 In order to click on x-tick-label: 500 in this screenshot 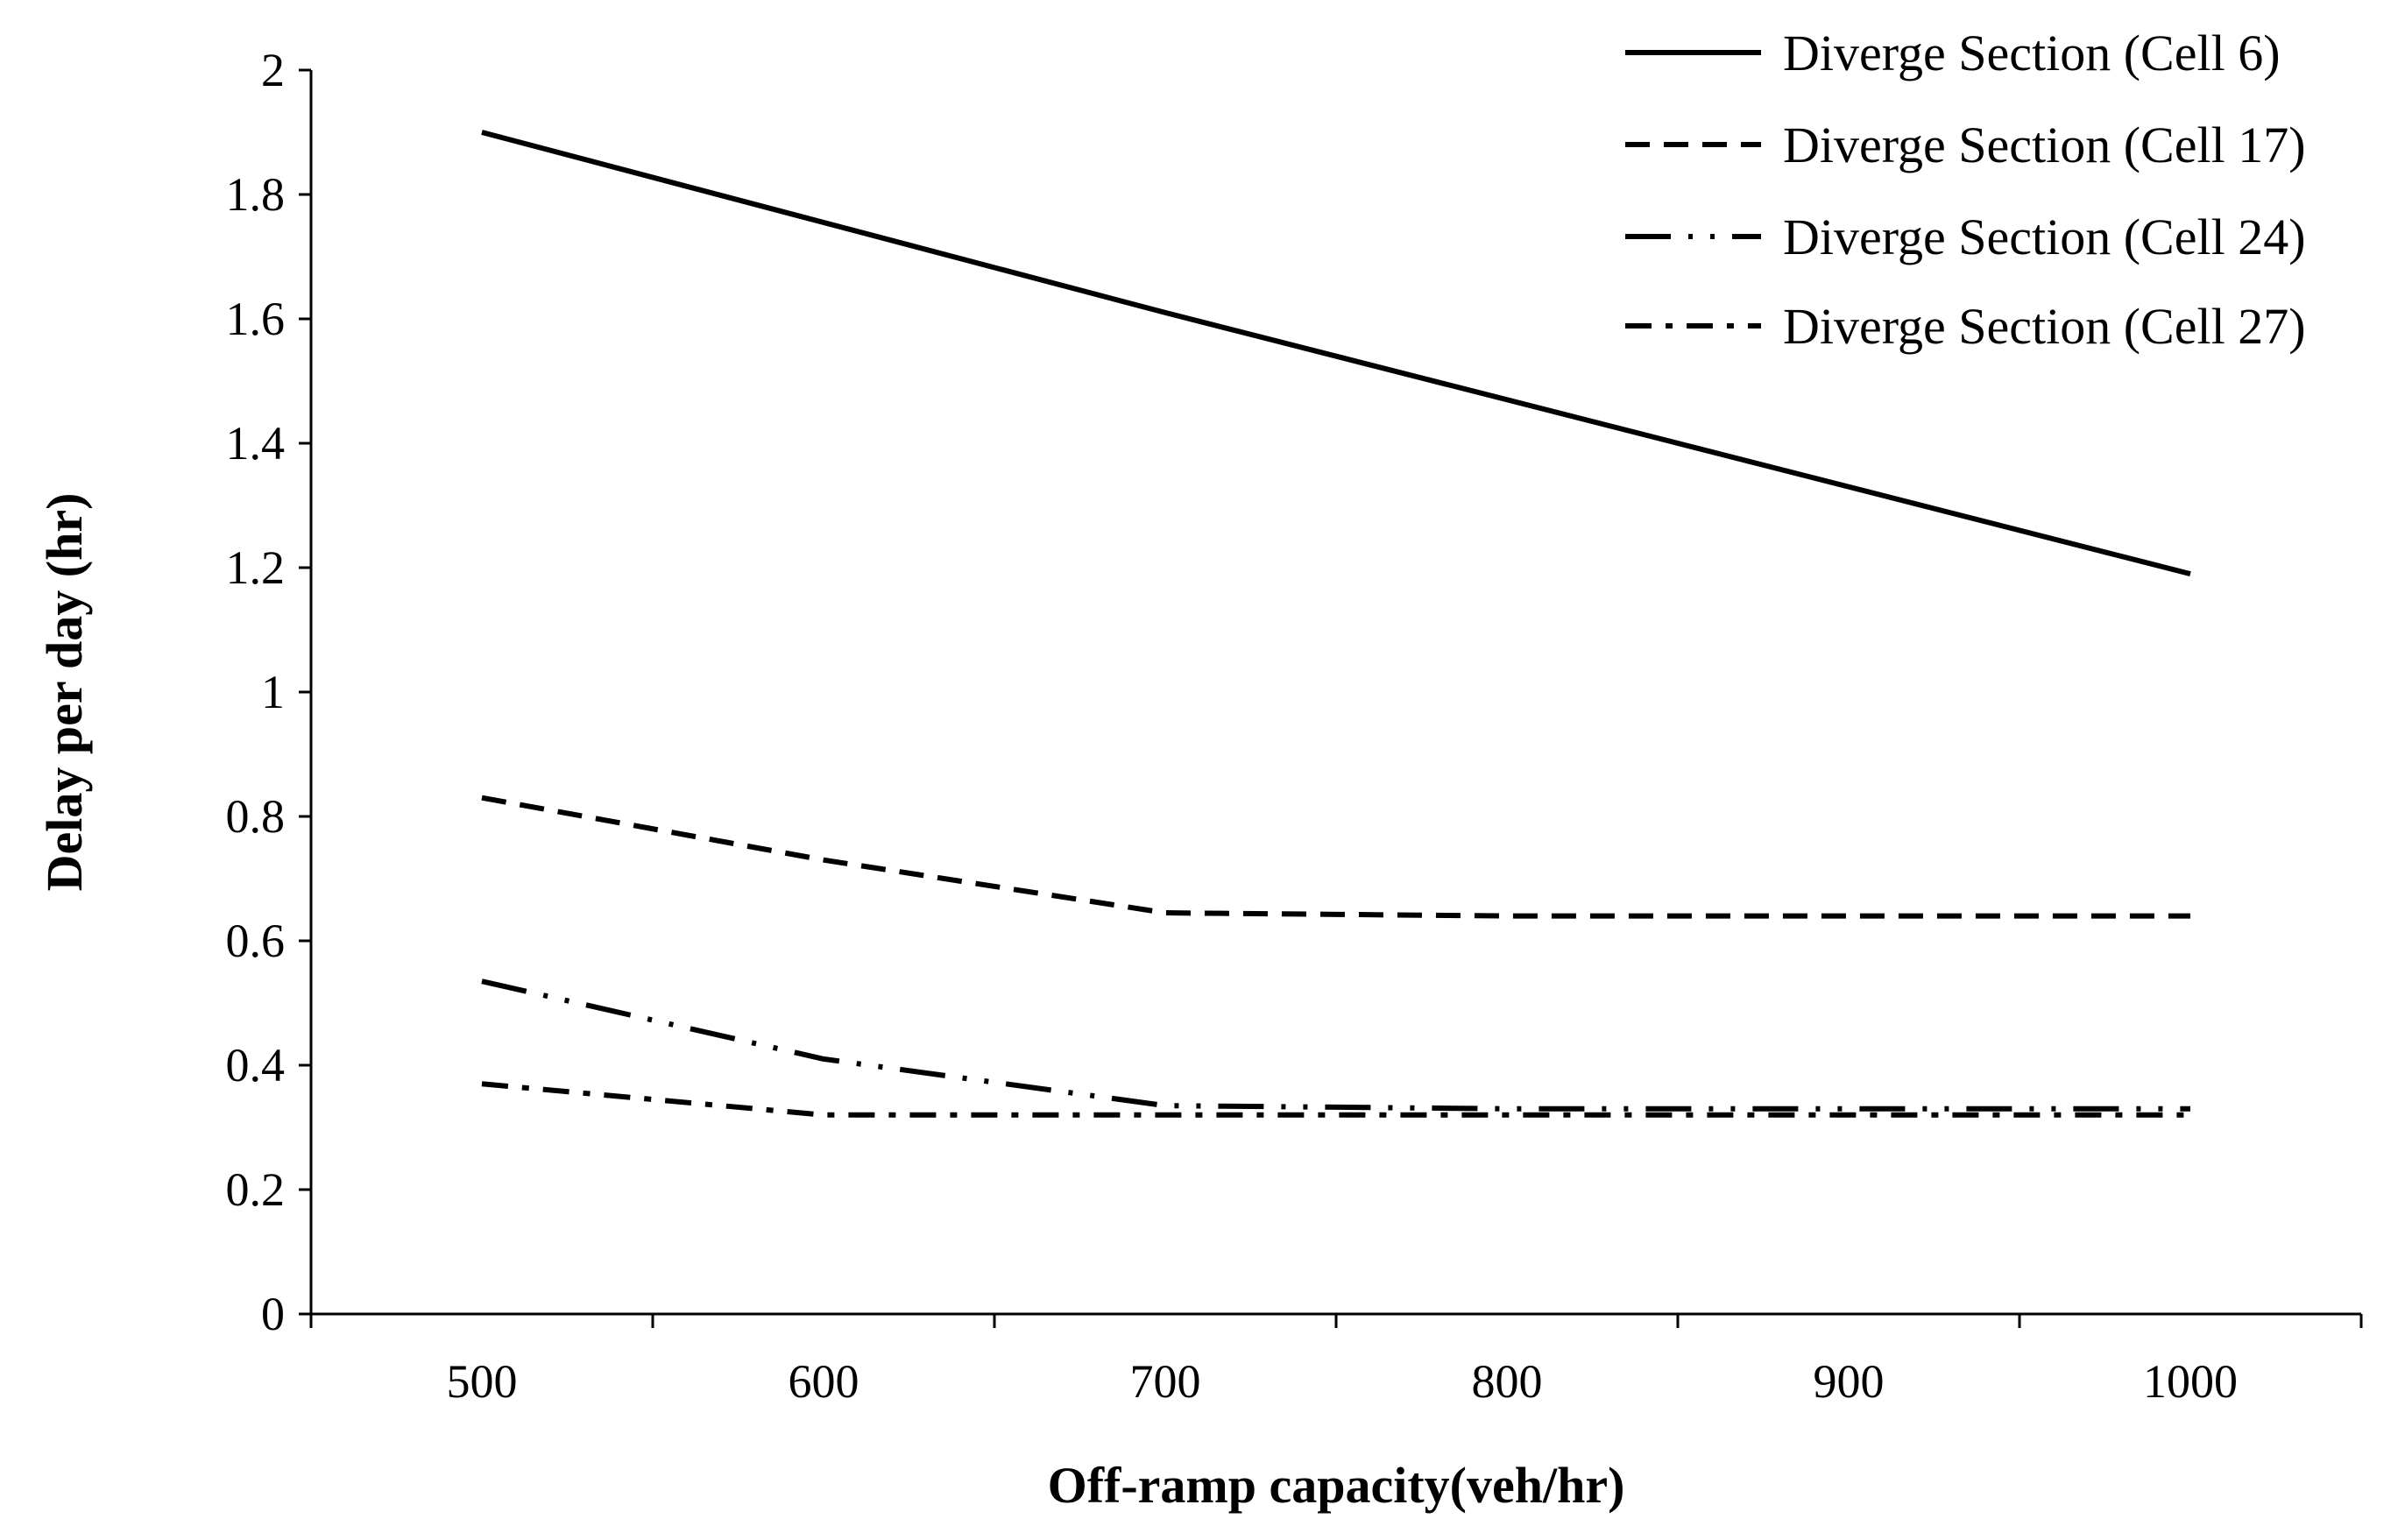, I will do `click(482, 1382)`.